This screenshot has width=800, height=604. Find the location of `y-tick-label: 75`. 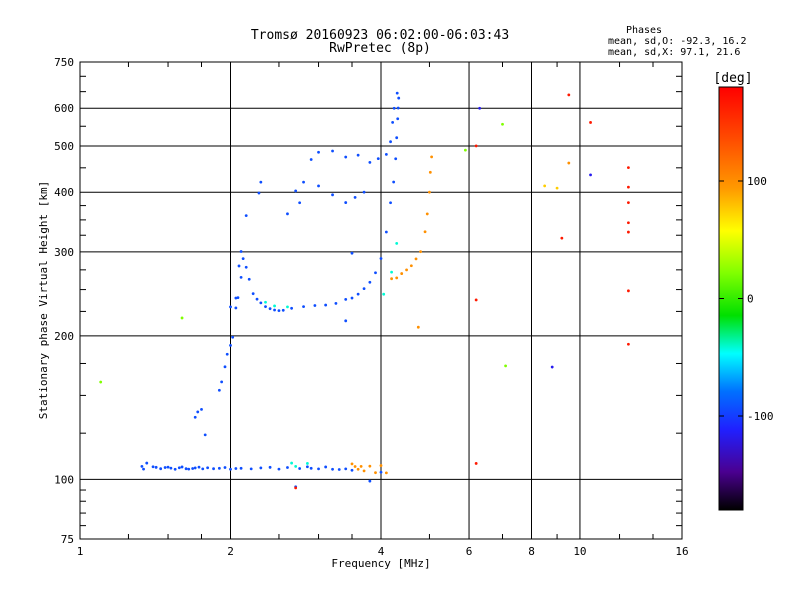

y-tick-label: 75 is located at coordinates (67, 539).